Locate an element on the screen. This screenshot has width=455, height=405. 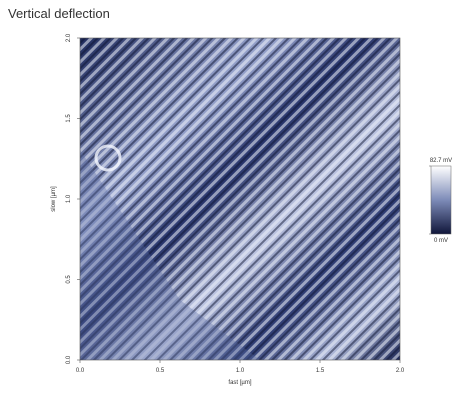
y-tick-label: 1.0 is located at coordinates (69, 198).